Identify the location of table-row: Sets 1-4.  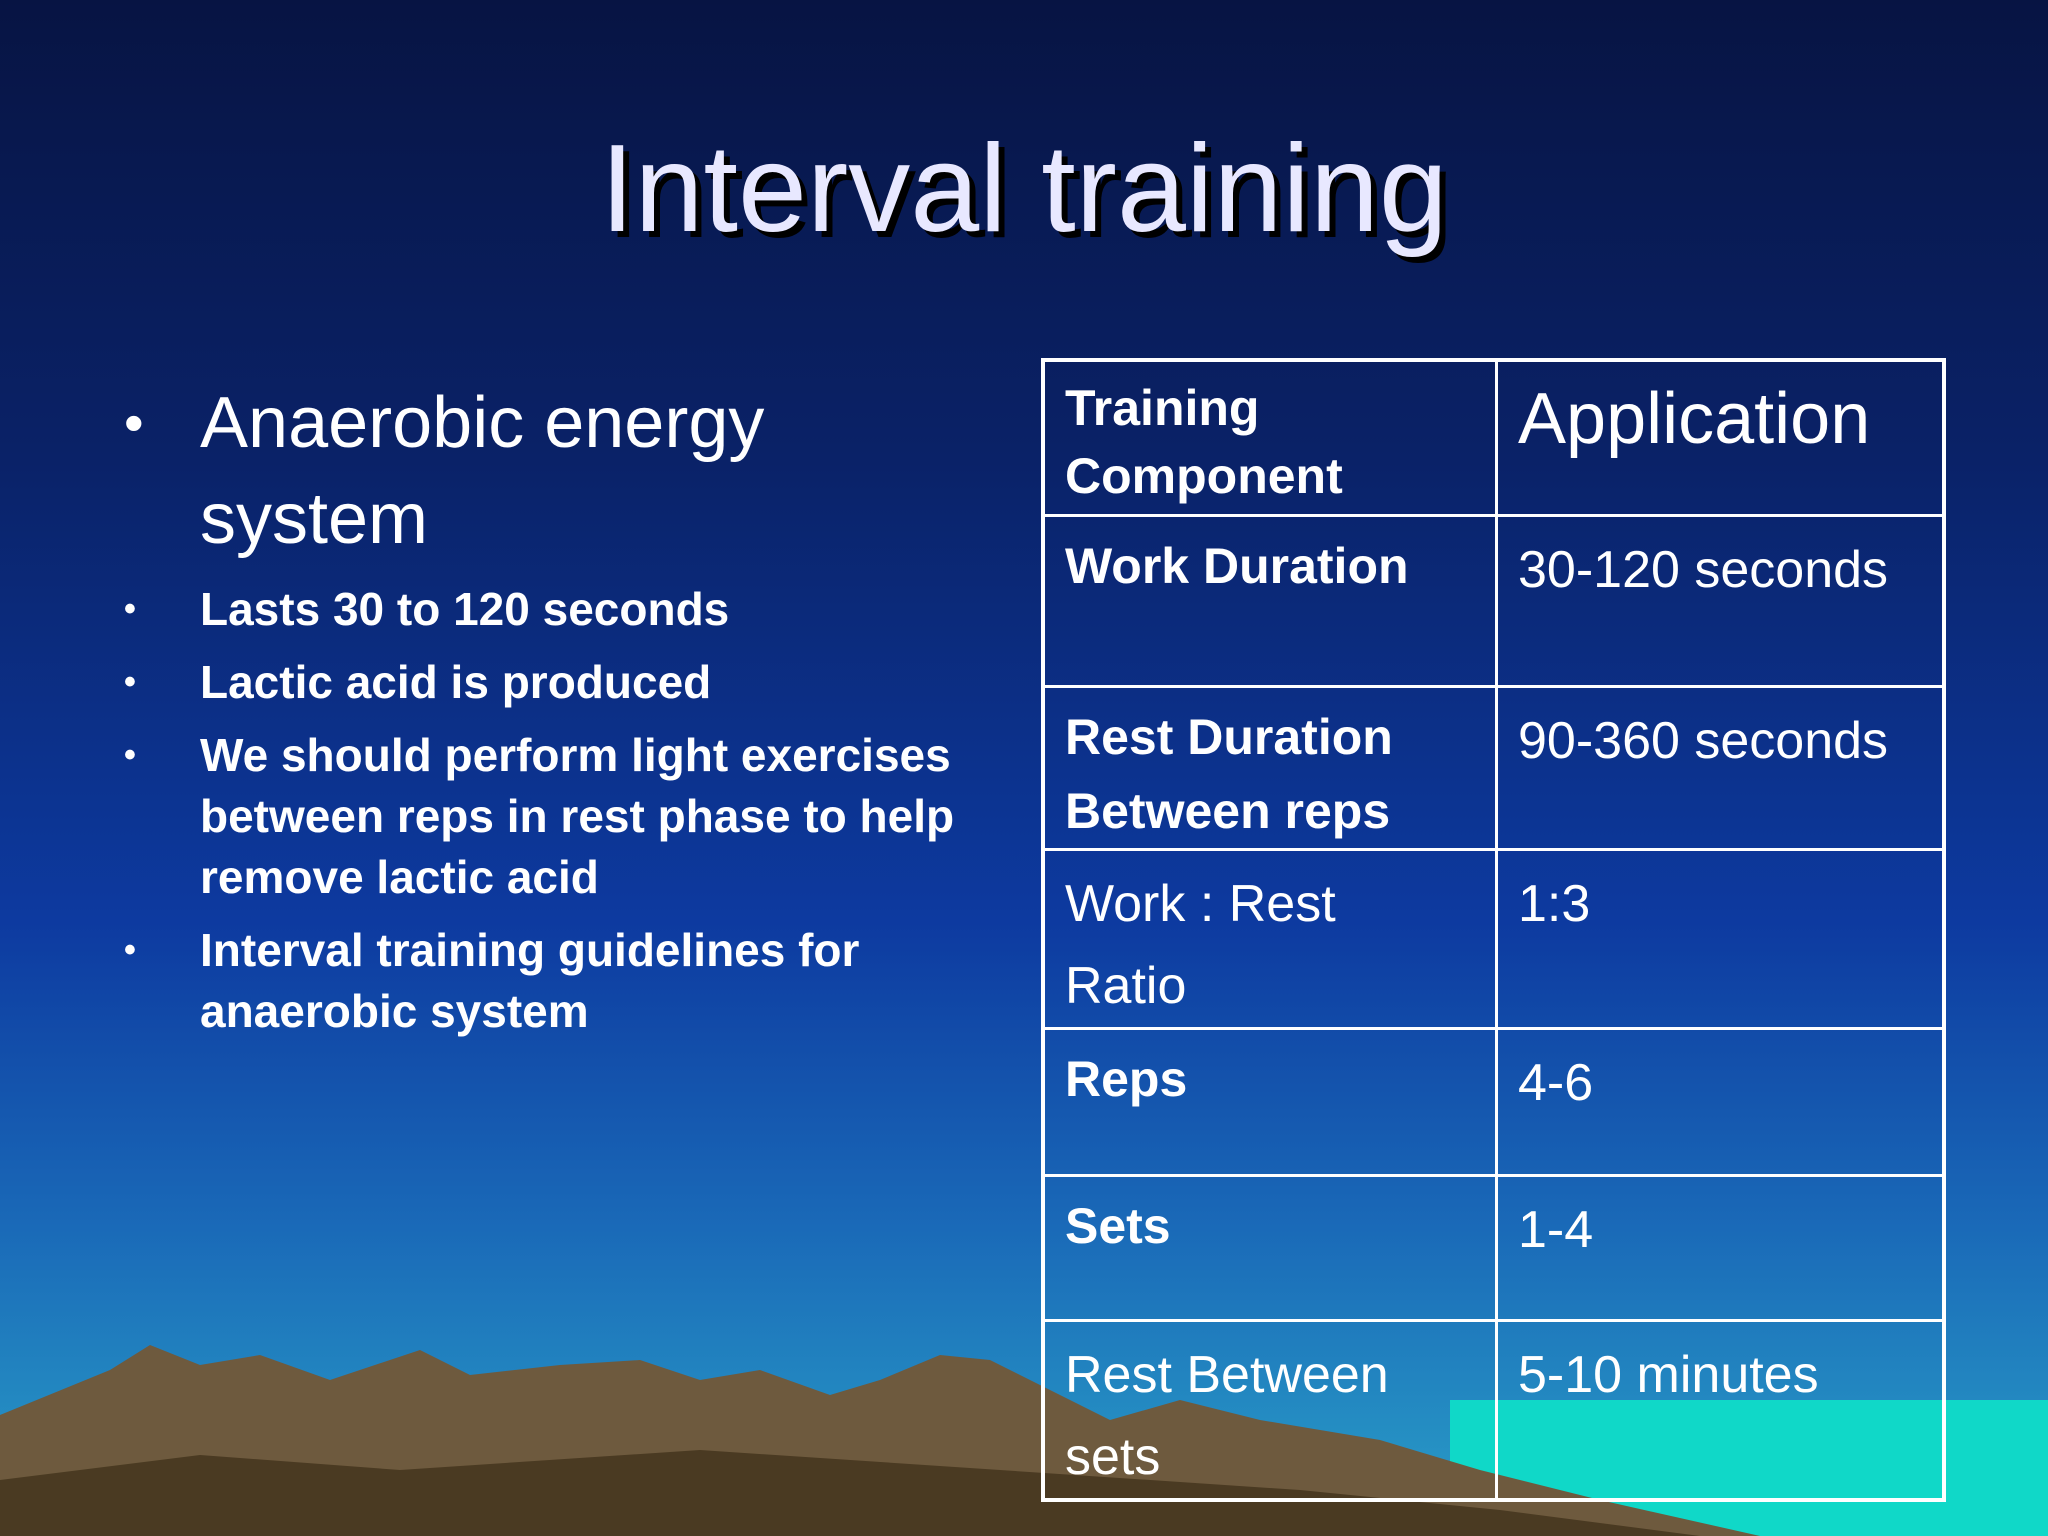
(1493, 1247).